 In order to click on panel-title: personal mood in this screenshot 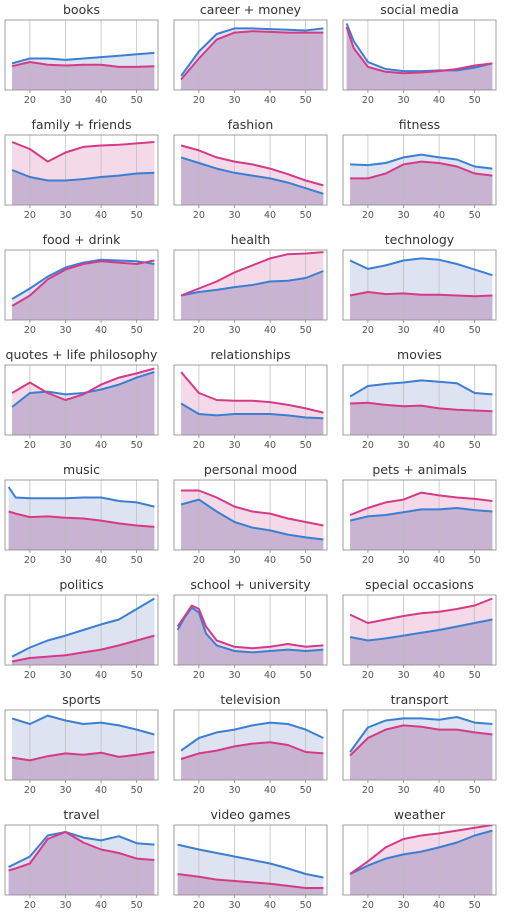, I will do `click(250, 469)`.